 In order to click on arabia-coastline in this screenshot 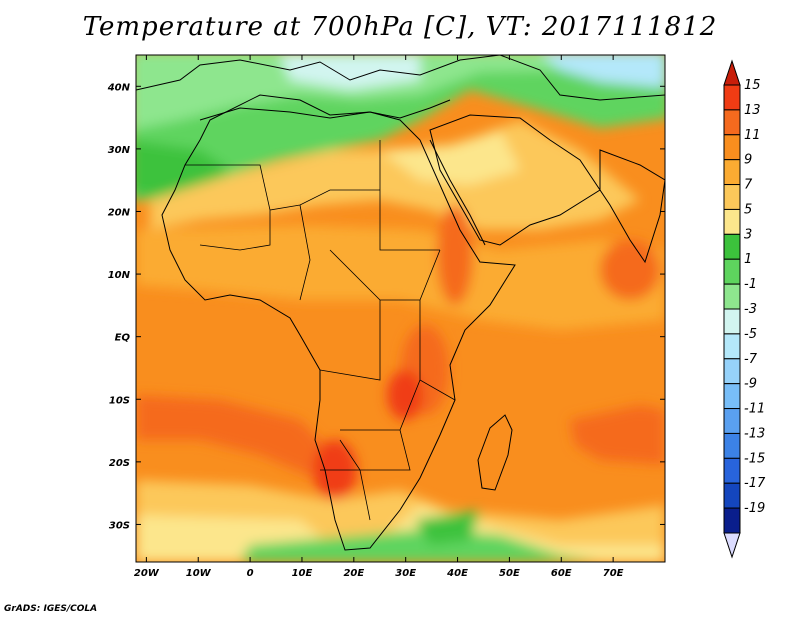, I will do `click(515, 180)`.